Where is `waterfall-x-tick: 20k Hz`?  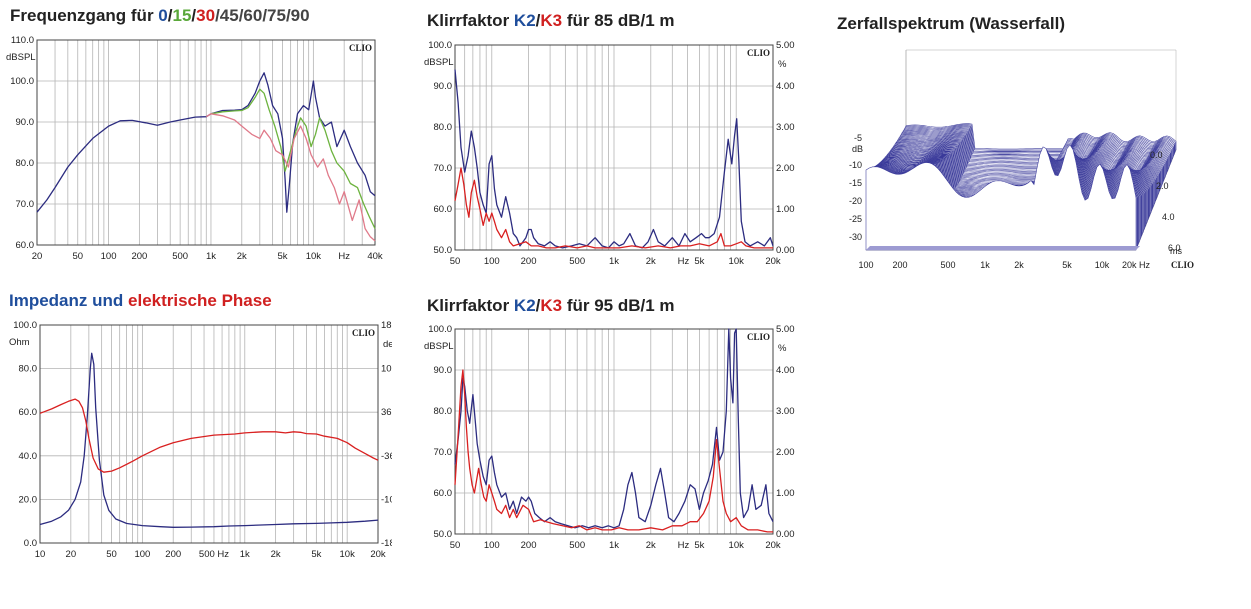
waterfall-x-tick: 20k Hz is located at coordinates (1136, 265).